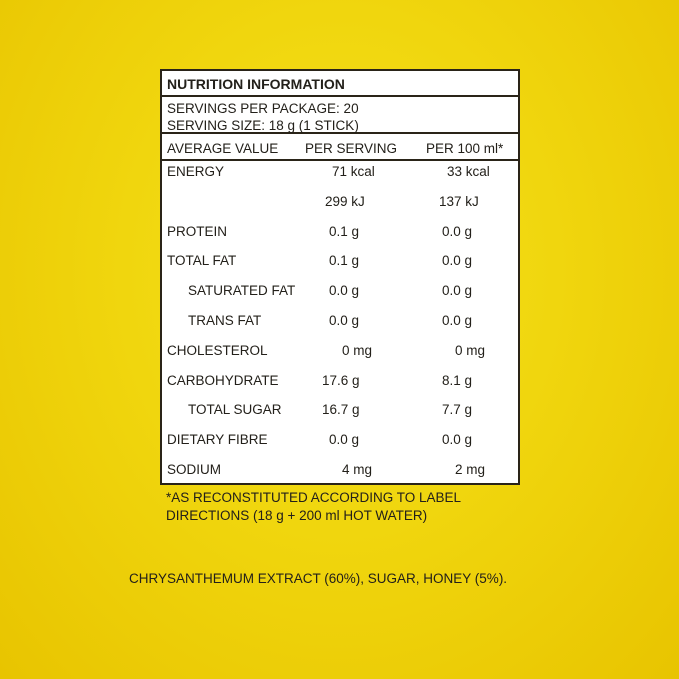  I want to click on table-row: SATURATED FAT 0.0 g 0.0 g, so click(340, 296).